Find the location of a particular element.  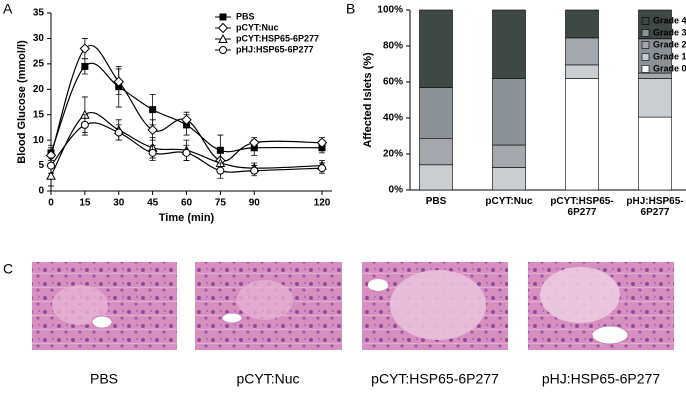

legend-label: pCYT:HSP65-6P277 is located at coordinates (277, 38).